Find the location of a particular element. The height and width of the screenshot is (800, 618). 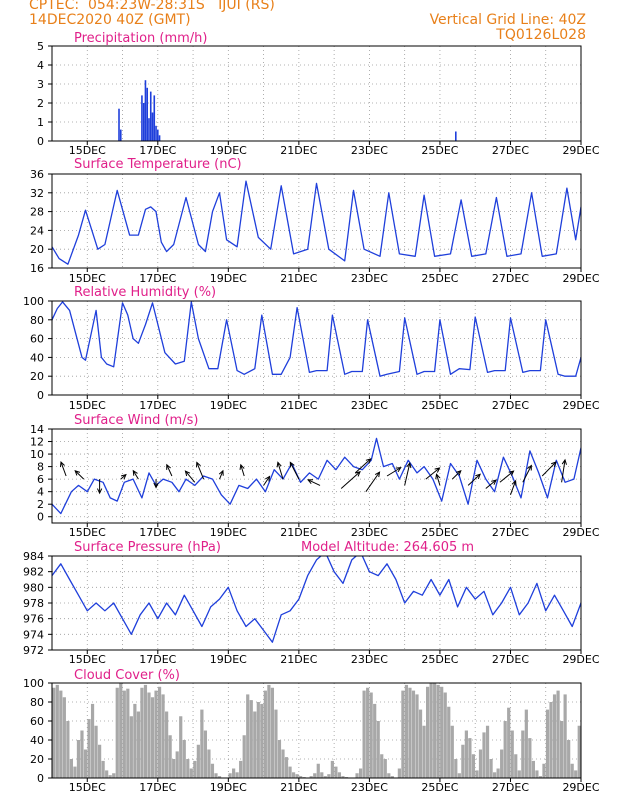

y-tick-label: 60 is located at coordinates (37, 339).